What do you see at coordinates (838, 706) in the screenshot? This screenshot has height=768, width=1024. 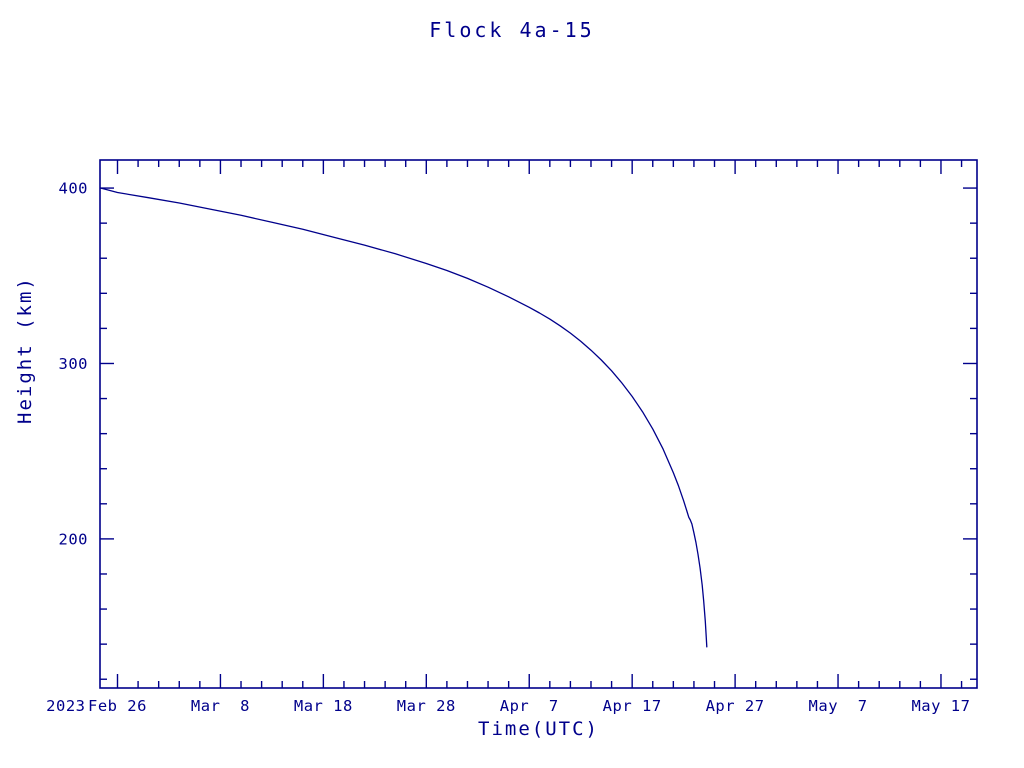 I see `x-tick-label: May 7` at bounding box center [838, 706].